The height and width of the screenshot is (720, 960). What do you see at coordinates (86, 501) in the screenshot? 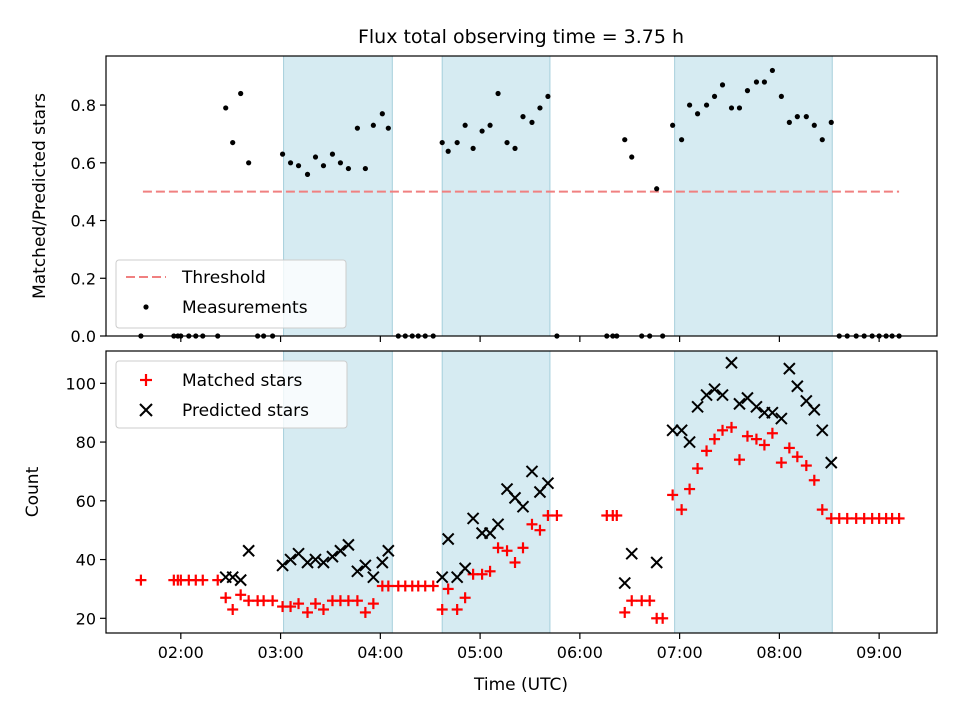
I see `y-tick-label: 60` at bounding box center [86, 501].